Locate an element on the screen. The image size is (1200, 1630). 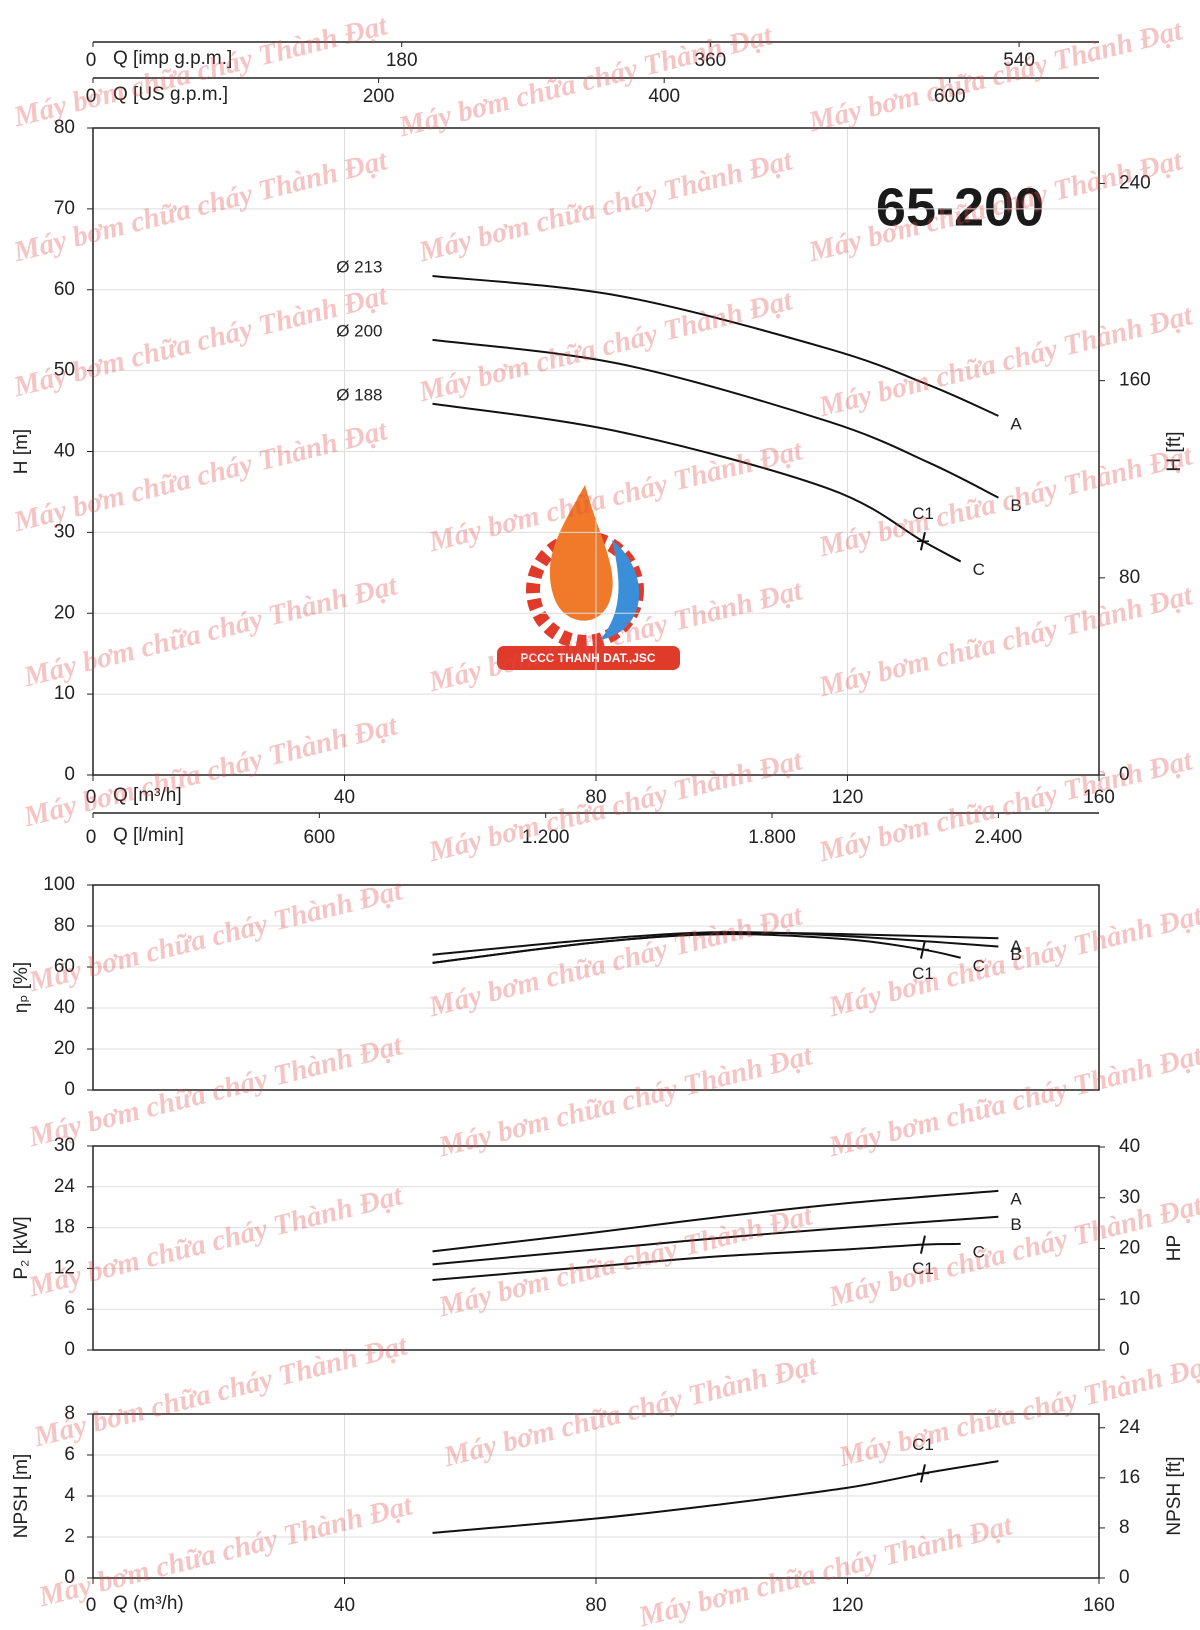
y-axis-label: ηₚ [%] is located at coordinates (21, 987).